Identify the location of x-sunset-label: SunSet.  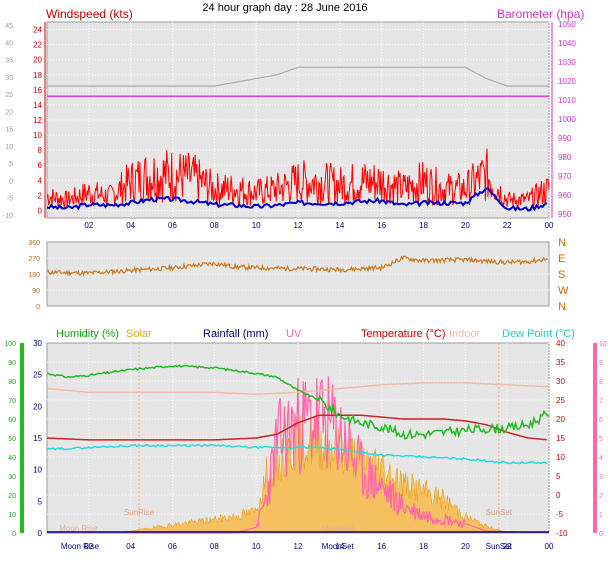
(499, 546).